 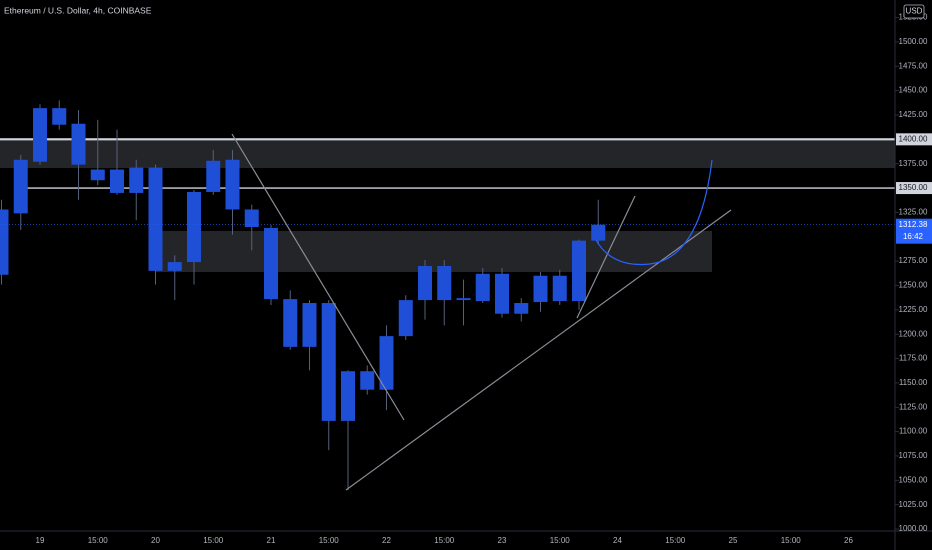 I want to click on x-tick-label: 22, so click(x=386, y=540).